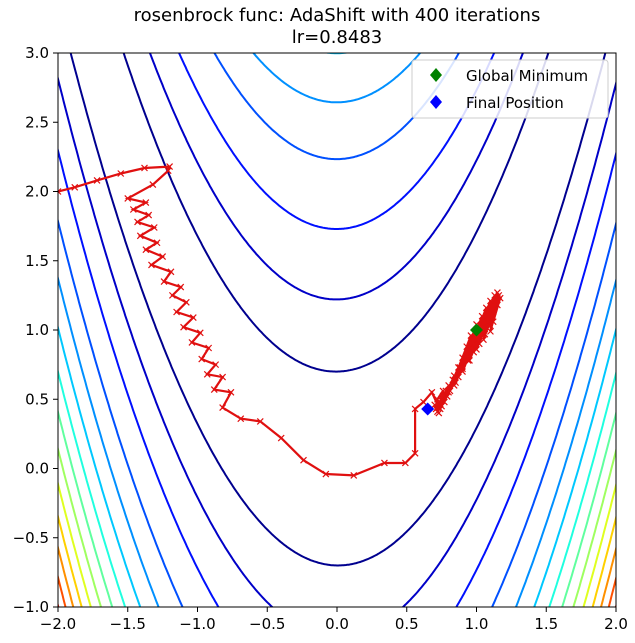 The height and width of the screenshot is (643, 635). I want to click on y-axis: −1.0 −0.5 0.0 0.5 1.0 1.5 2.0 2.5 3.0, so click(35, 330).